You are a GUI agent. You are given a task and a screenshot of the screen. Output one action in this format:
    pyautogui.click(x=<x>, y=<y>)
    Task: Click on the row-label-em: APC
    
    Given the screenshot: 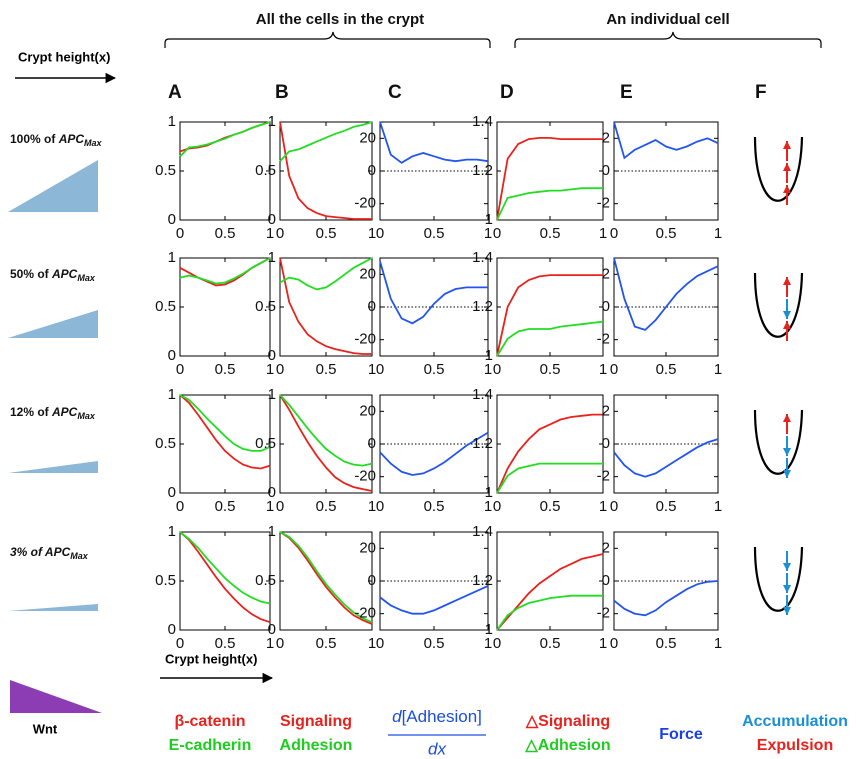 What is the action you would take?
    pyautogui.click(x=71, y=139)
    